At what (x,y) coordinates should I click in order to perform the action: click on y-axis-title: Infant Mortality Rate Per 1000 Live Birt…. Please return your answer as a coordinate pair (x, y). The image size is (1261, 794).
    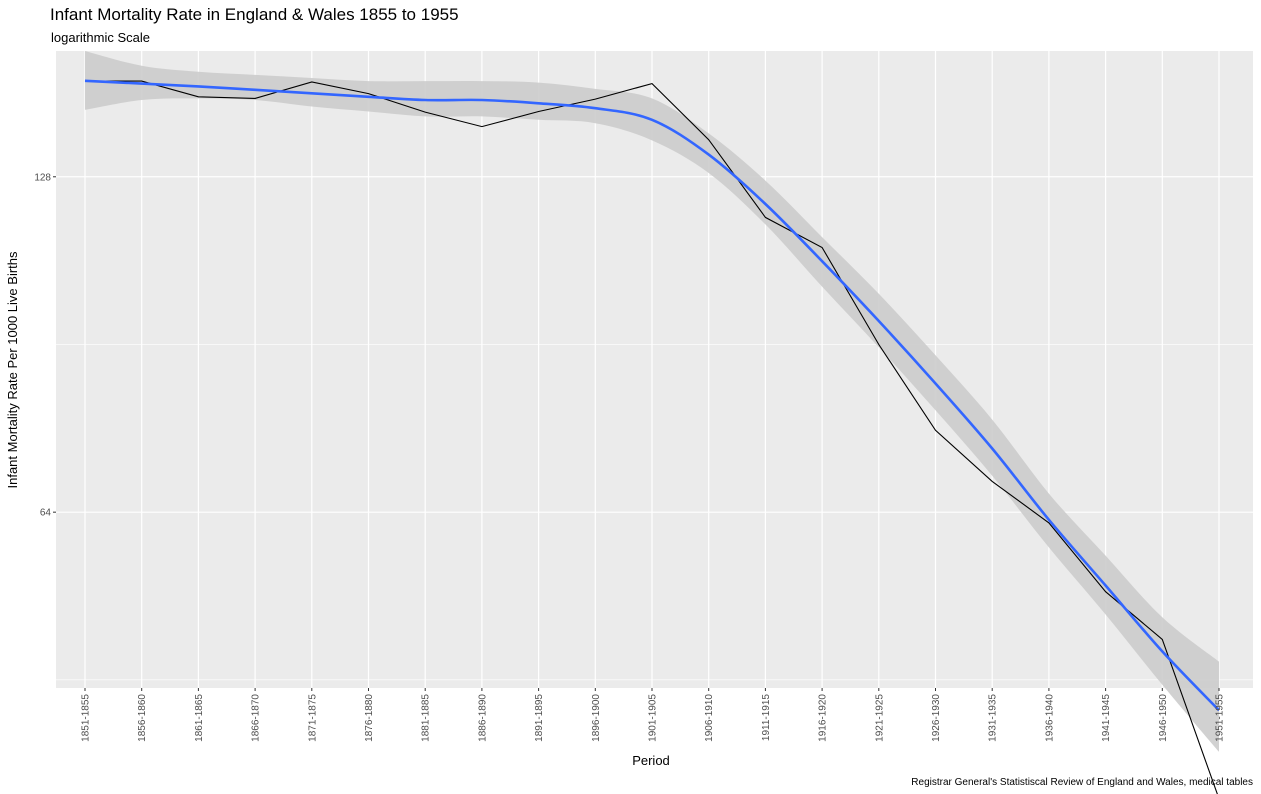
    Looking at the image, I should click on (12, 370).